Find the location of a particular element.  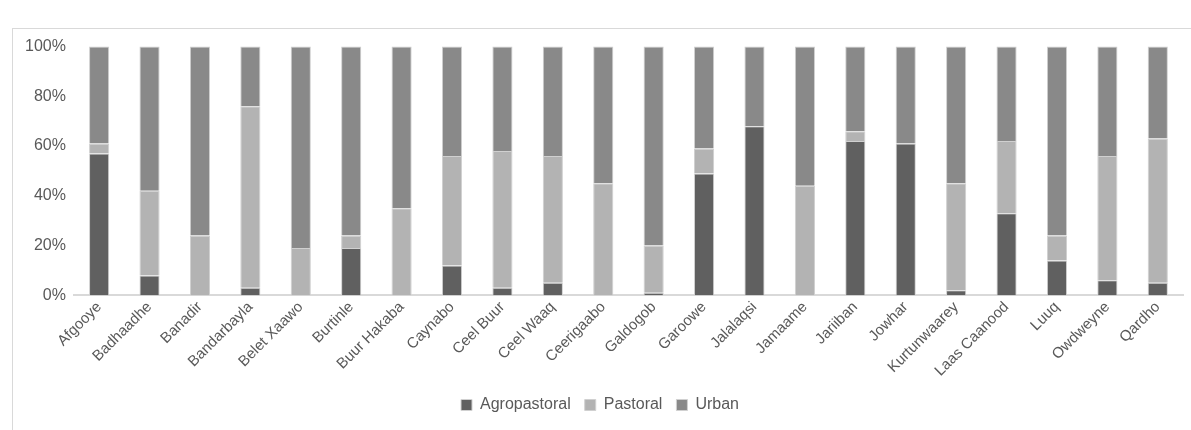

y-tick-label: 40% is located at coordinates (49, 195).